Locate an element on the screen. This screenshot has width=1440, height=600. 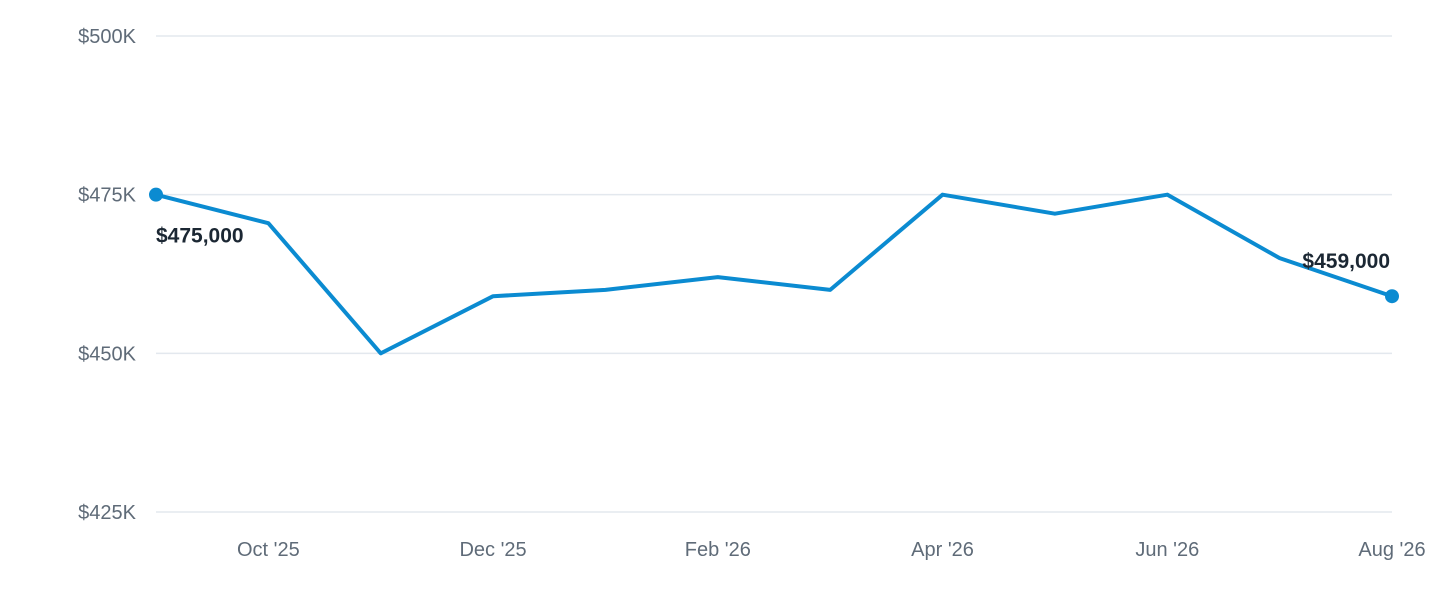
data-label: $475,000 is located at coordinates (200, 236).